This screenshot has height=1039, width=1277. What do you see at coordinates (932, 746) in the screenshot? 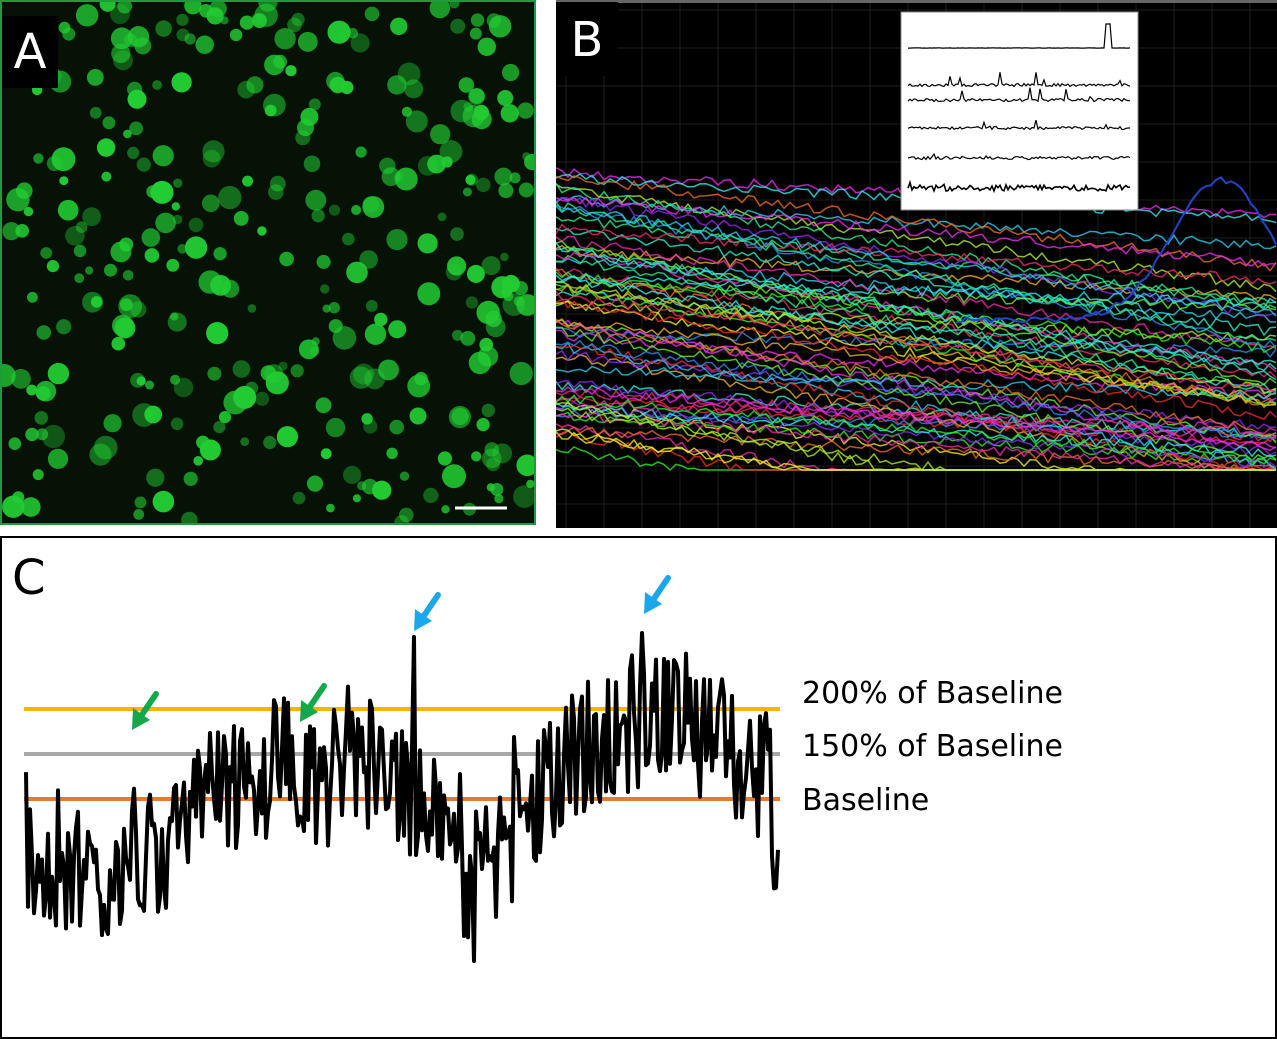
I see `threshold-label-150: 150% of Baseline` at bounding box center [932, 746].